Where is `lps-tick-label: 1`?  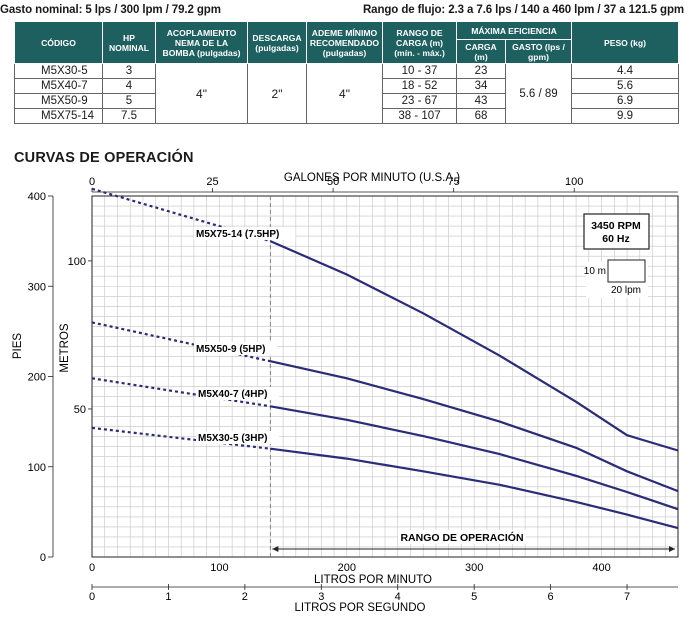
lps-tick-label: 1 is located at coordinates (168, 597).